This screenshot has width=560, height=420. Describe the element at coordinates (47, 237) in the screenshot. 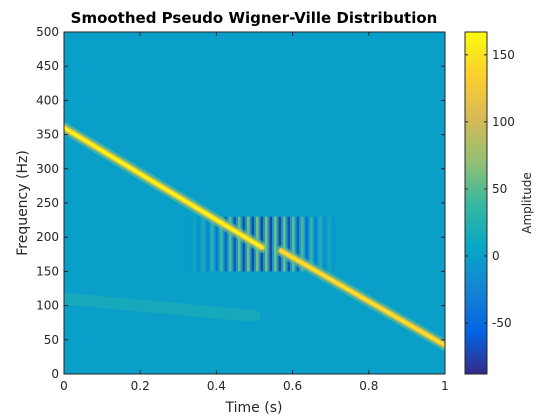

I see `y-tick-label: 200` at that location.